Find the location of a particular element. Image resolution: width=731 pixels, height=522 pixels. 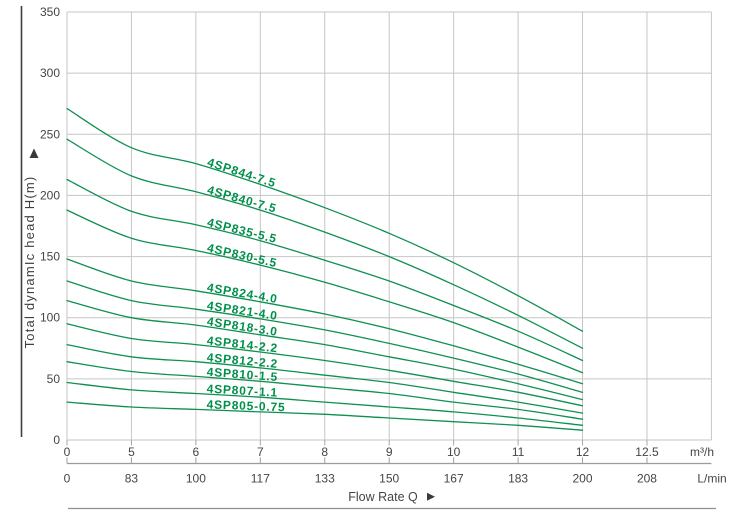

pump-curve-4SP812-2.2 is located at coordinates (325, 378).